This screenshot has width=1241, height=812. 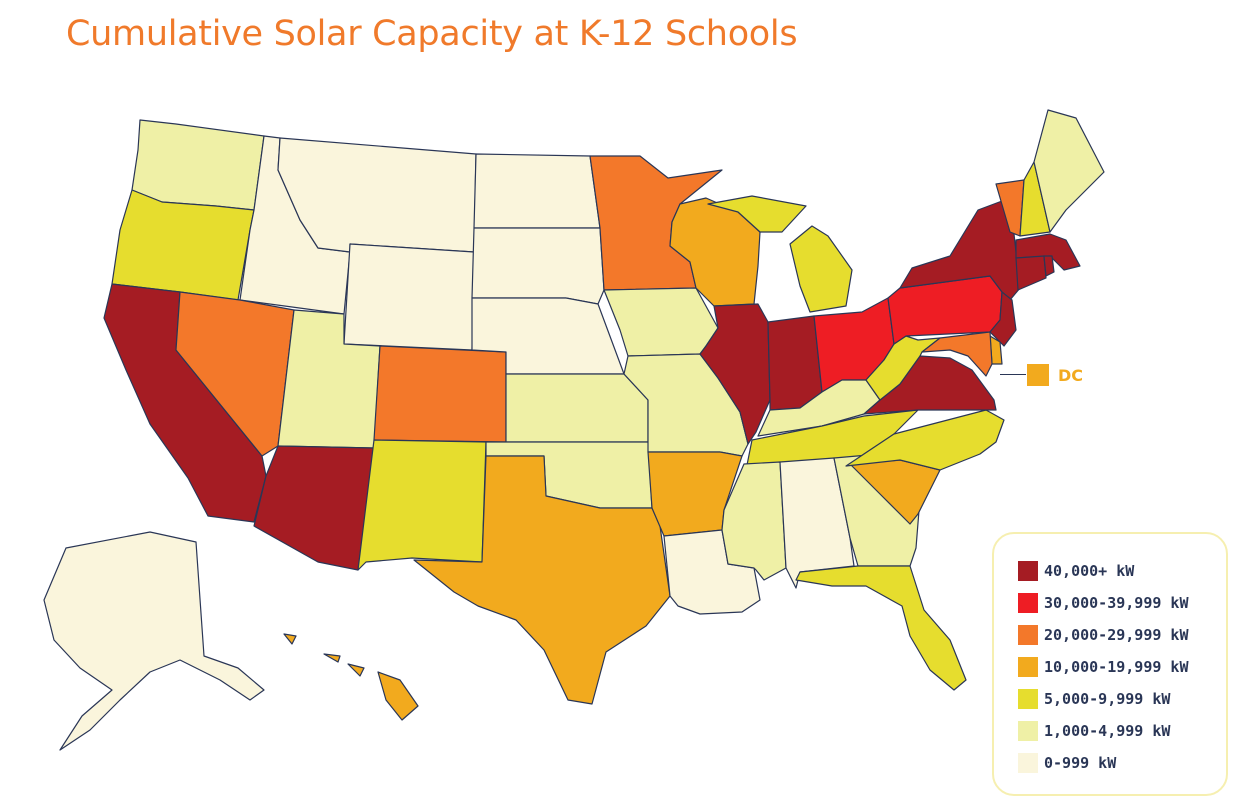 What do you see at coordinates (440, 394) in the screenshot?
I see `state-colorado` at bounding box center [440, 394].